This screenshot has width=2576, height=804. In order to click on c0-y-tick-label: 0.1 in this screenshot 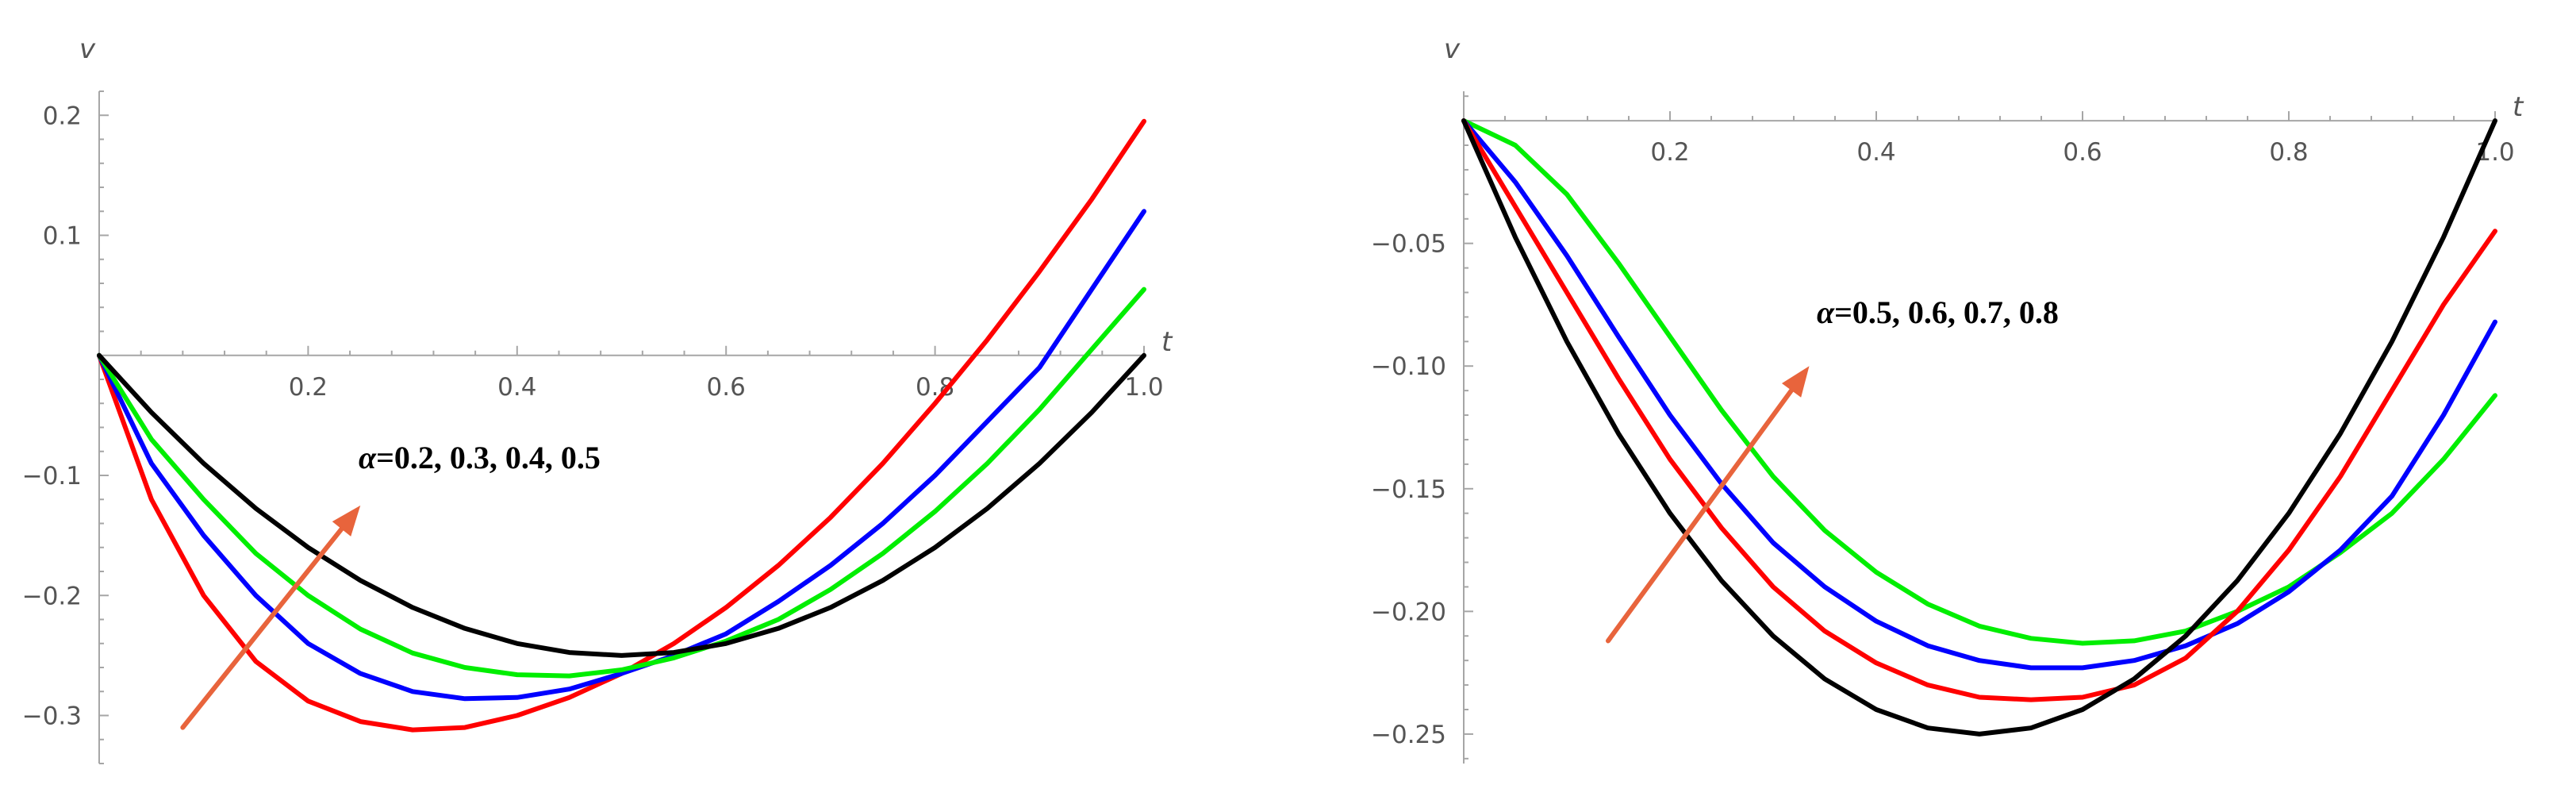, I will do `click(62, 236)`.